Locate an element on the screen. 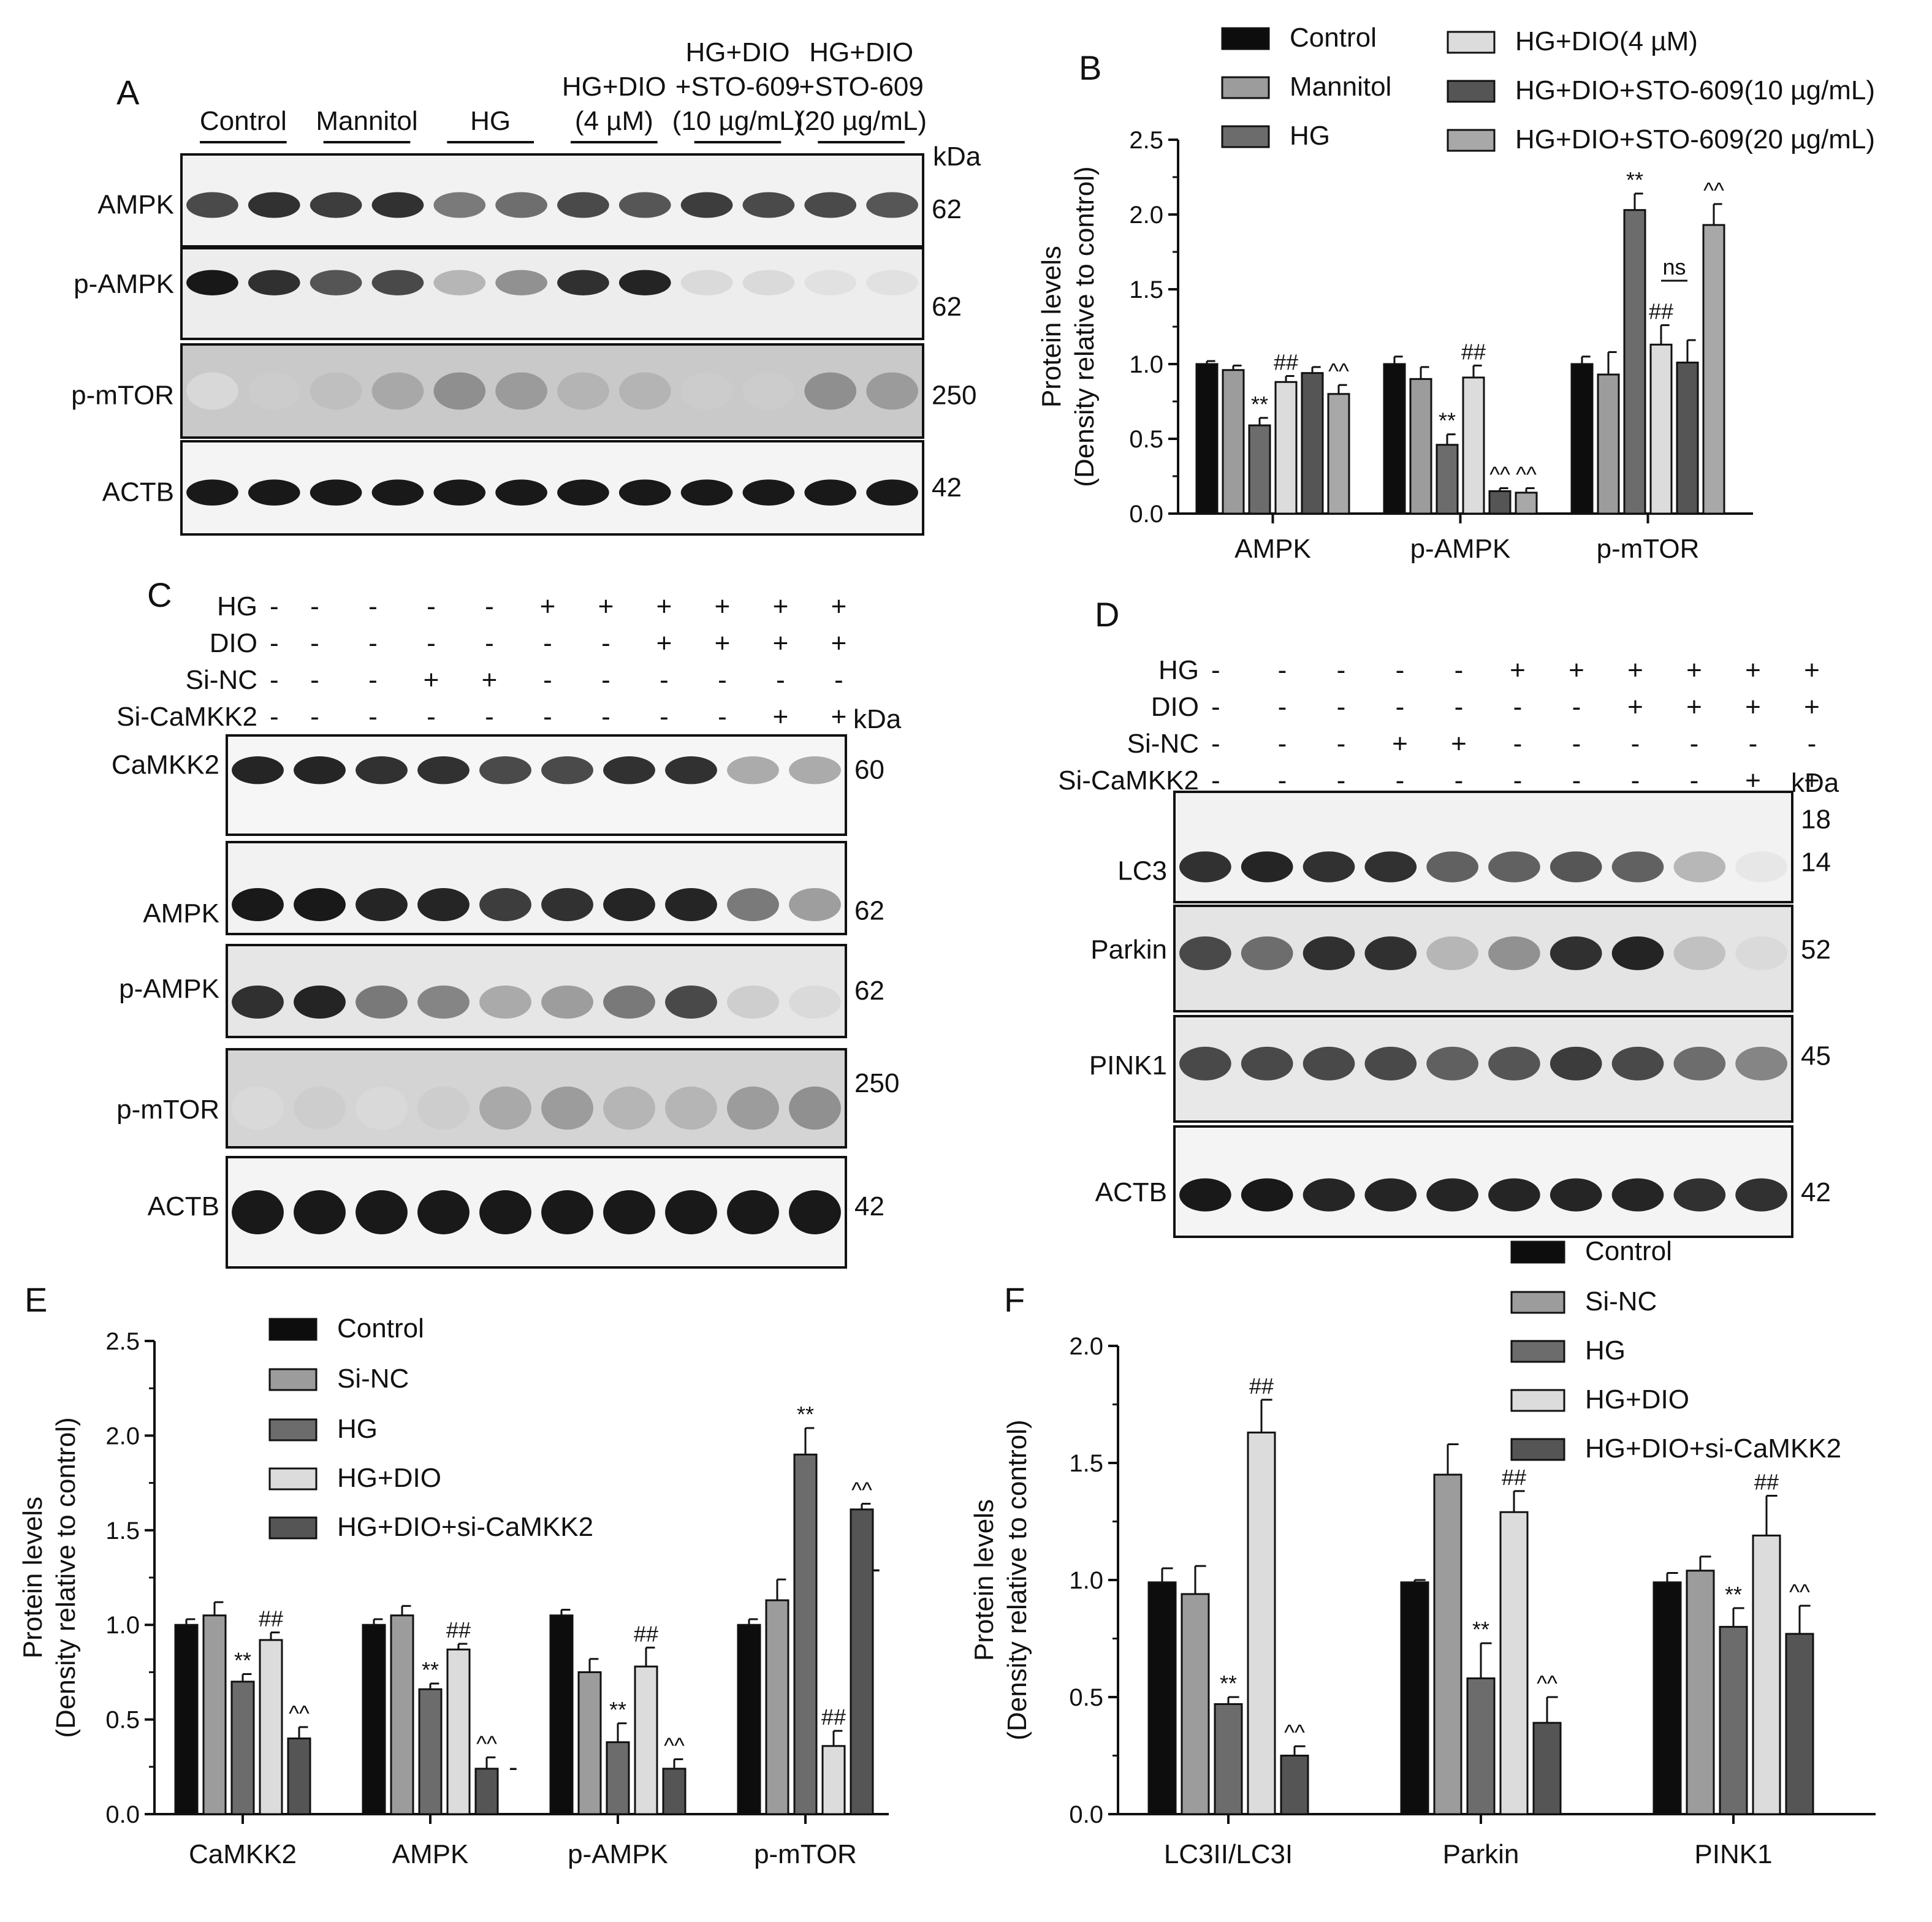 The height and width of the screenshot is (1922, 1932). bar-group-ampk is located at coordinates (430, 1710).